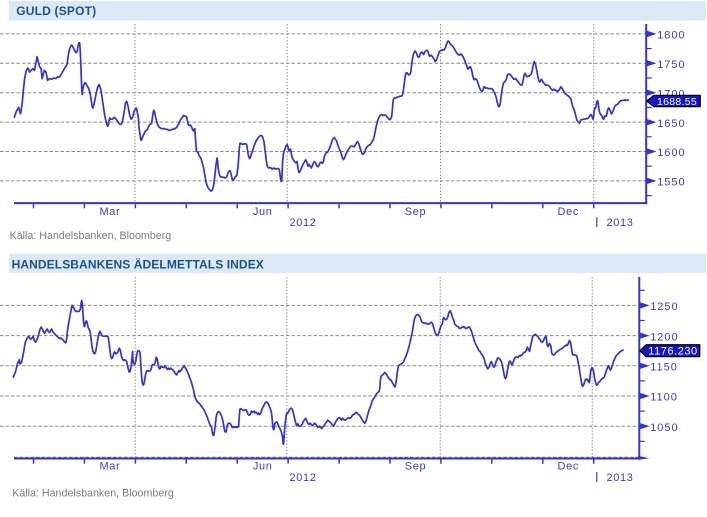  I want to click on svg-text: 1050, so click(664, 428).